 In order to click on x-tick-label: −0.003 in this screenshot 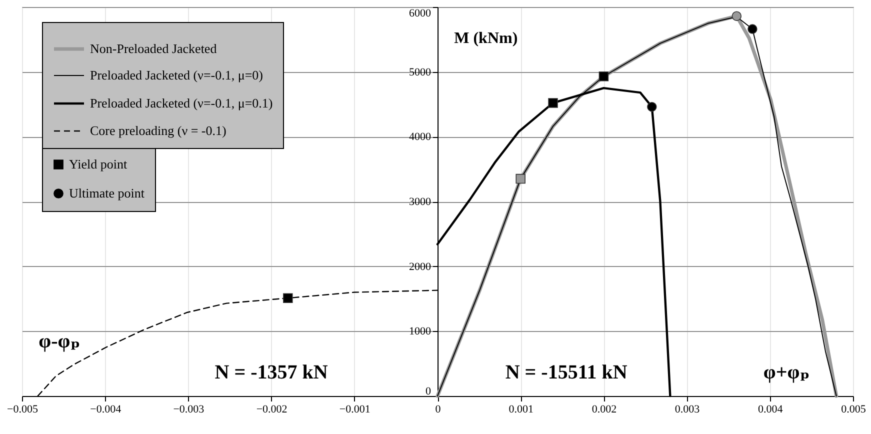, I will do `click(189, 410)`.